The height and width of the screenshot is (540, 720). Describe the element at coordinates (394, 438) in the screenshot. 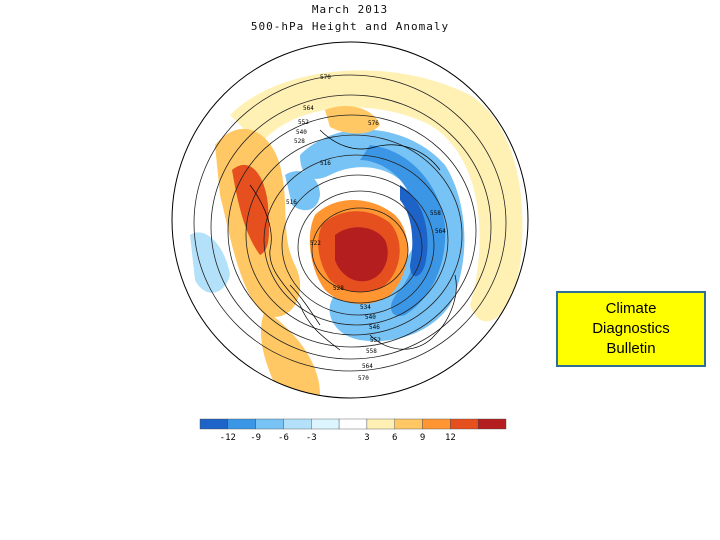

I see `colorbar-tick-label: 6` at that location.